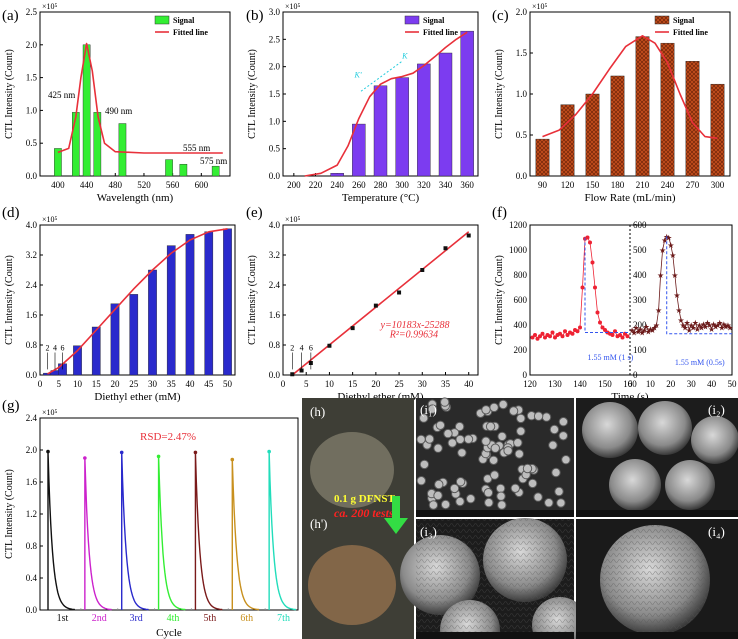 The height and width of the screenshot is (639, 738). I want to click on sem-i3-texture, so click(495, 575).